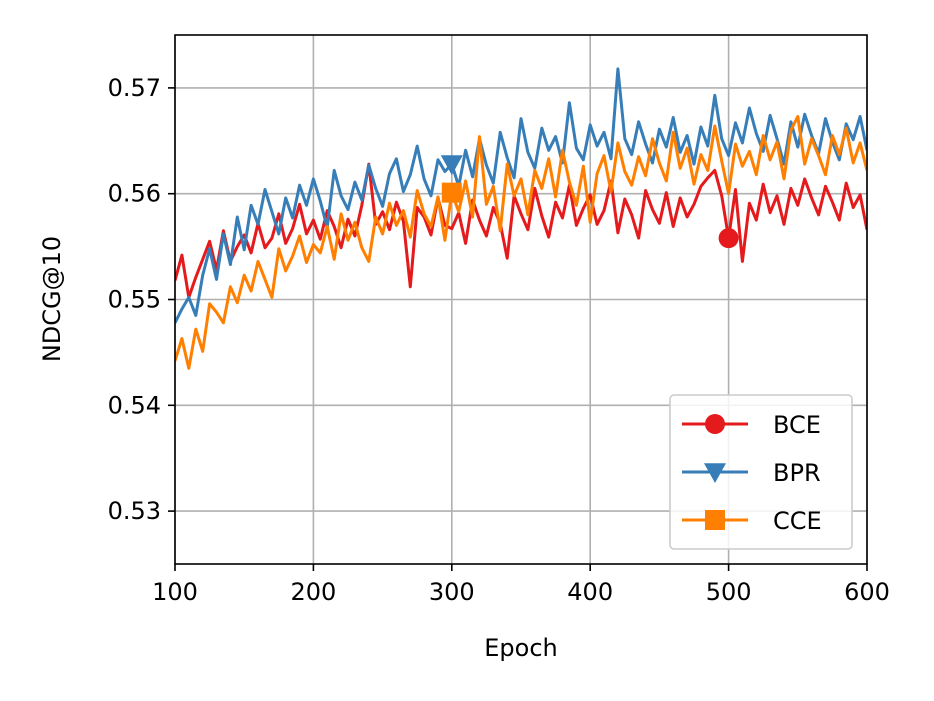 The image size is (934, 701). Describe the element at coordinates (451, 192) in the screenshot. I see `series-marker-cce` at that location.